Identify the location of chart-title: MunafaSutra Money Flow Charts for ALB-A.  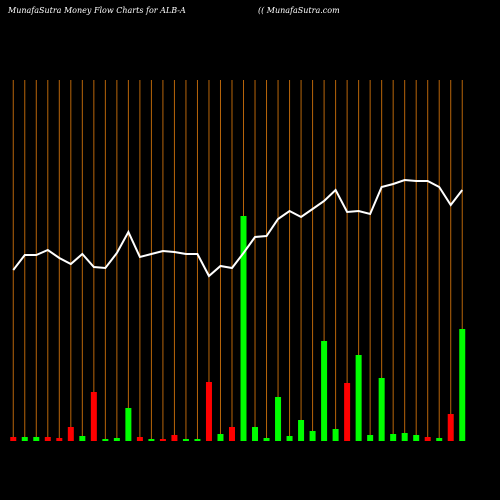
(96, 10).